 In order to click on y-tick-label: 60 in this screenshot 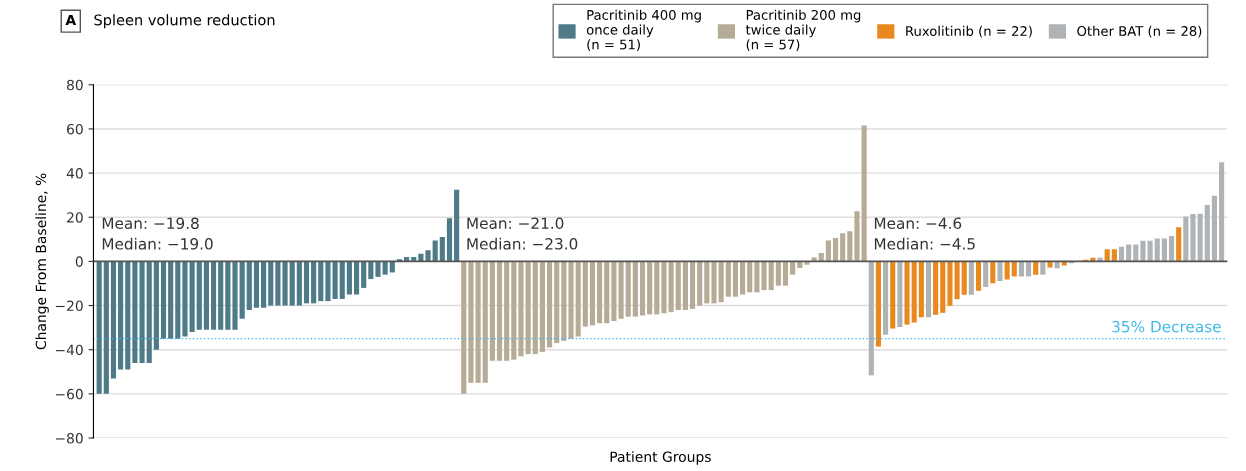, I will do `click(75, 129)`.